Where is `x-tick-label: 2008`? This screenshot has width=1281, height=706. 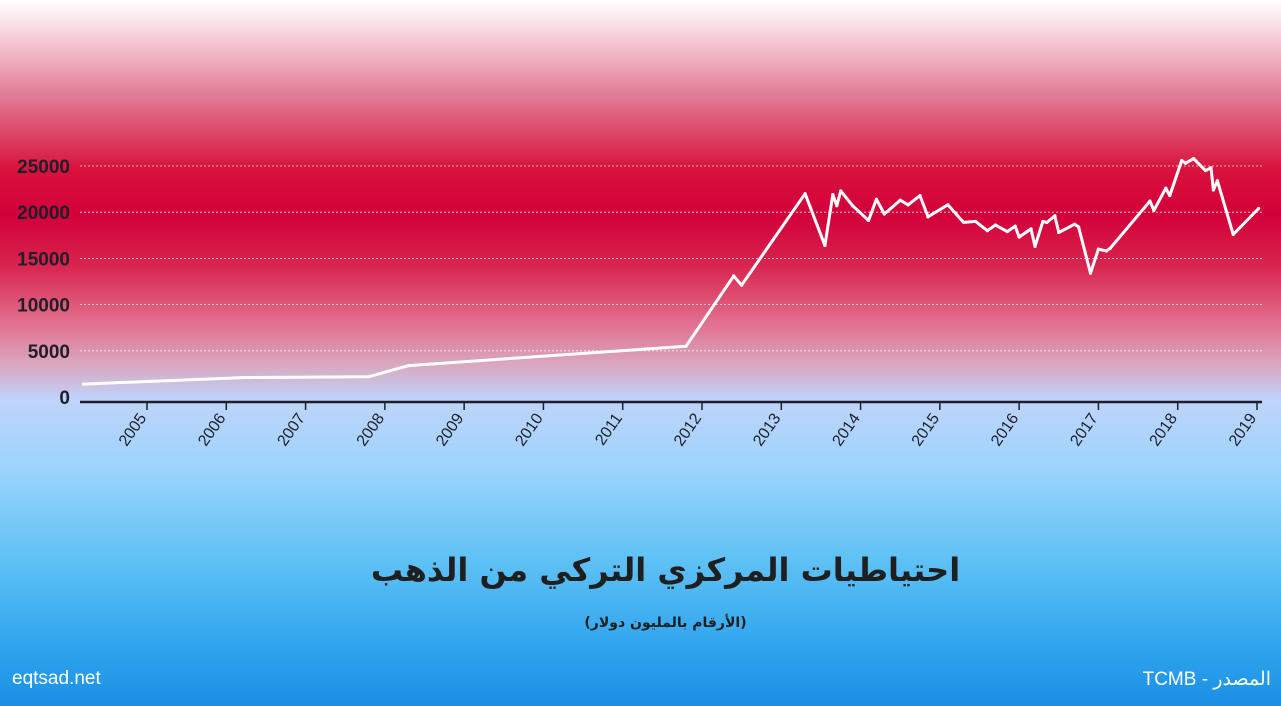 x-tick-label: 2008 is located at coordinates (371, 429).